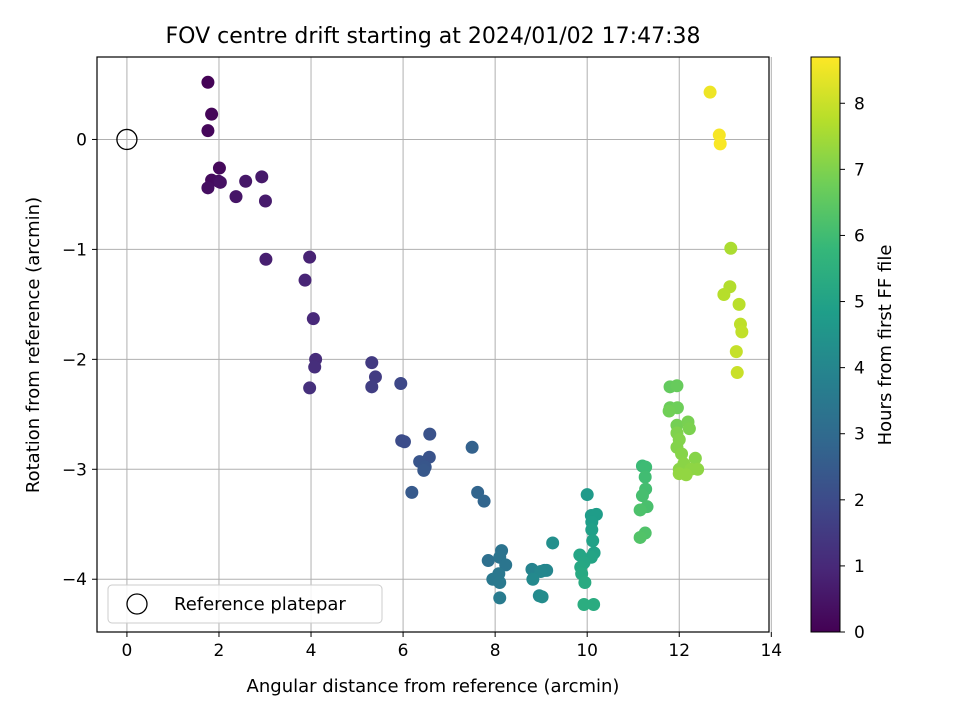 This screenshot has width=960, height=720. I want to click on x-tick-label: 14, so click(771, 651).